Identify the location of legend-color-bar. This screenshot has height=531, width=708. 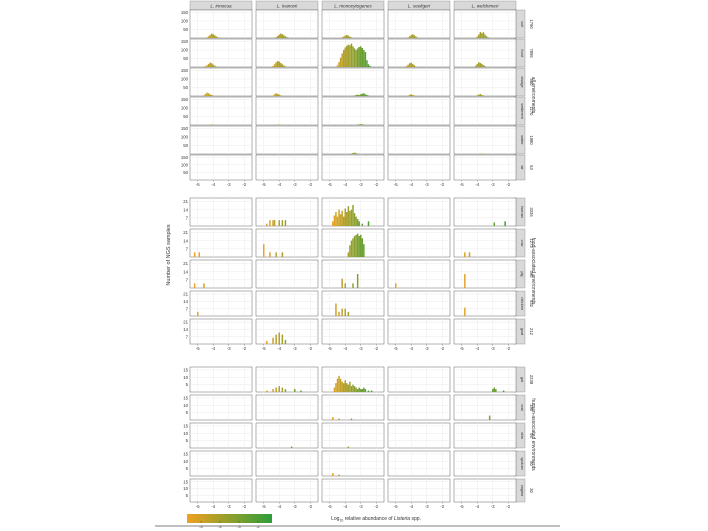
(229, 518).